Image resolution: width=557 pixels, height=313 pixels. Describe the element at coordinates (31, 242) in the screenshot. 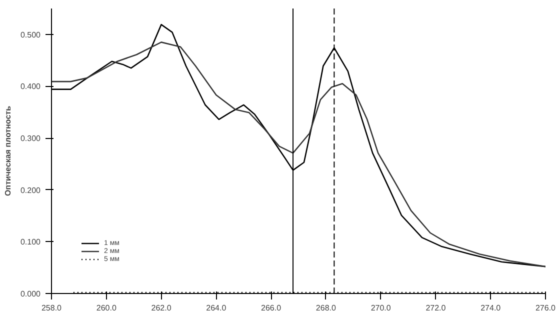

I see `y-tick-label: 0.100` at that location.